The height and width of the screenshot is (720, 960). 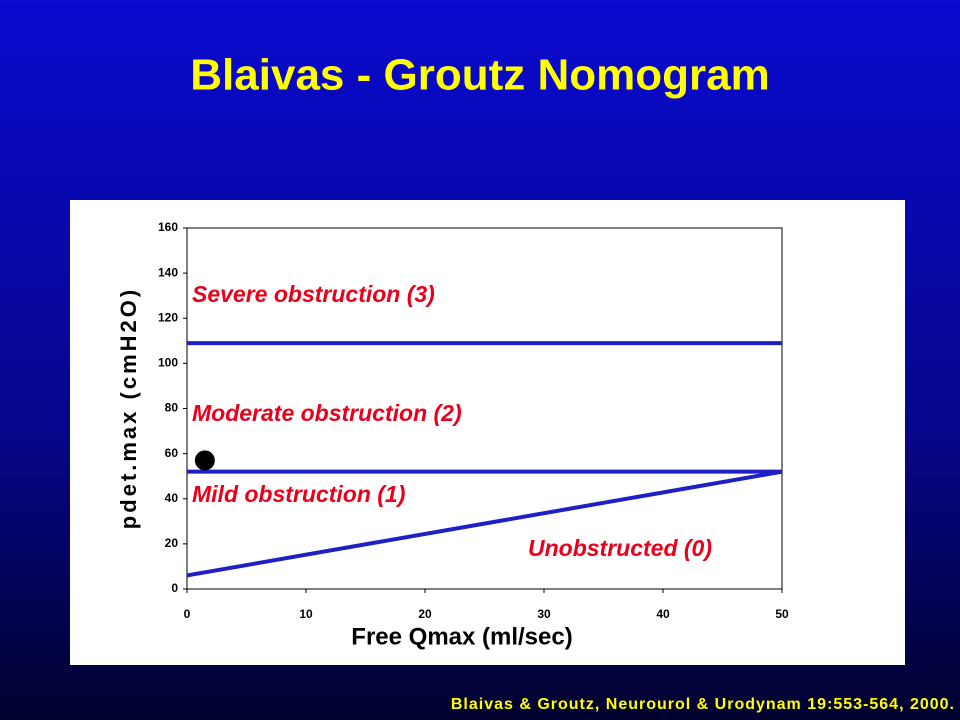 What do you see at coordinates (425, 614) in the screenshot?
I see `x-tick-label: 20` at bounding box center [425, 614].